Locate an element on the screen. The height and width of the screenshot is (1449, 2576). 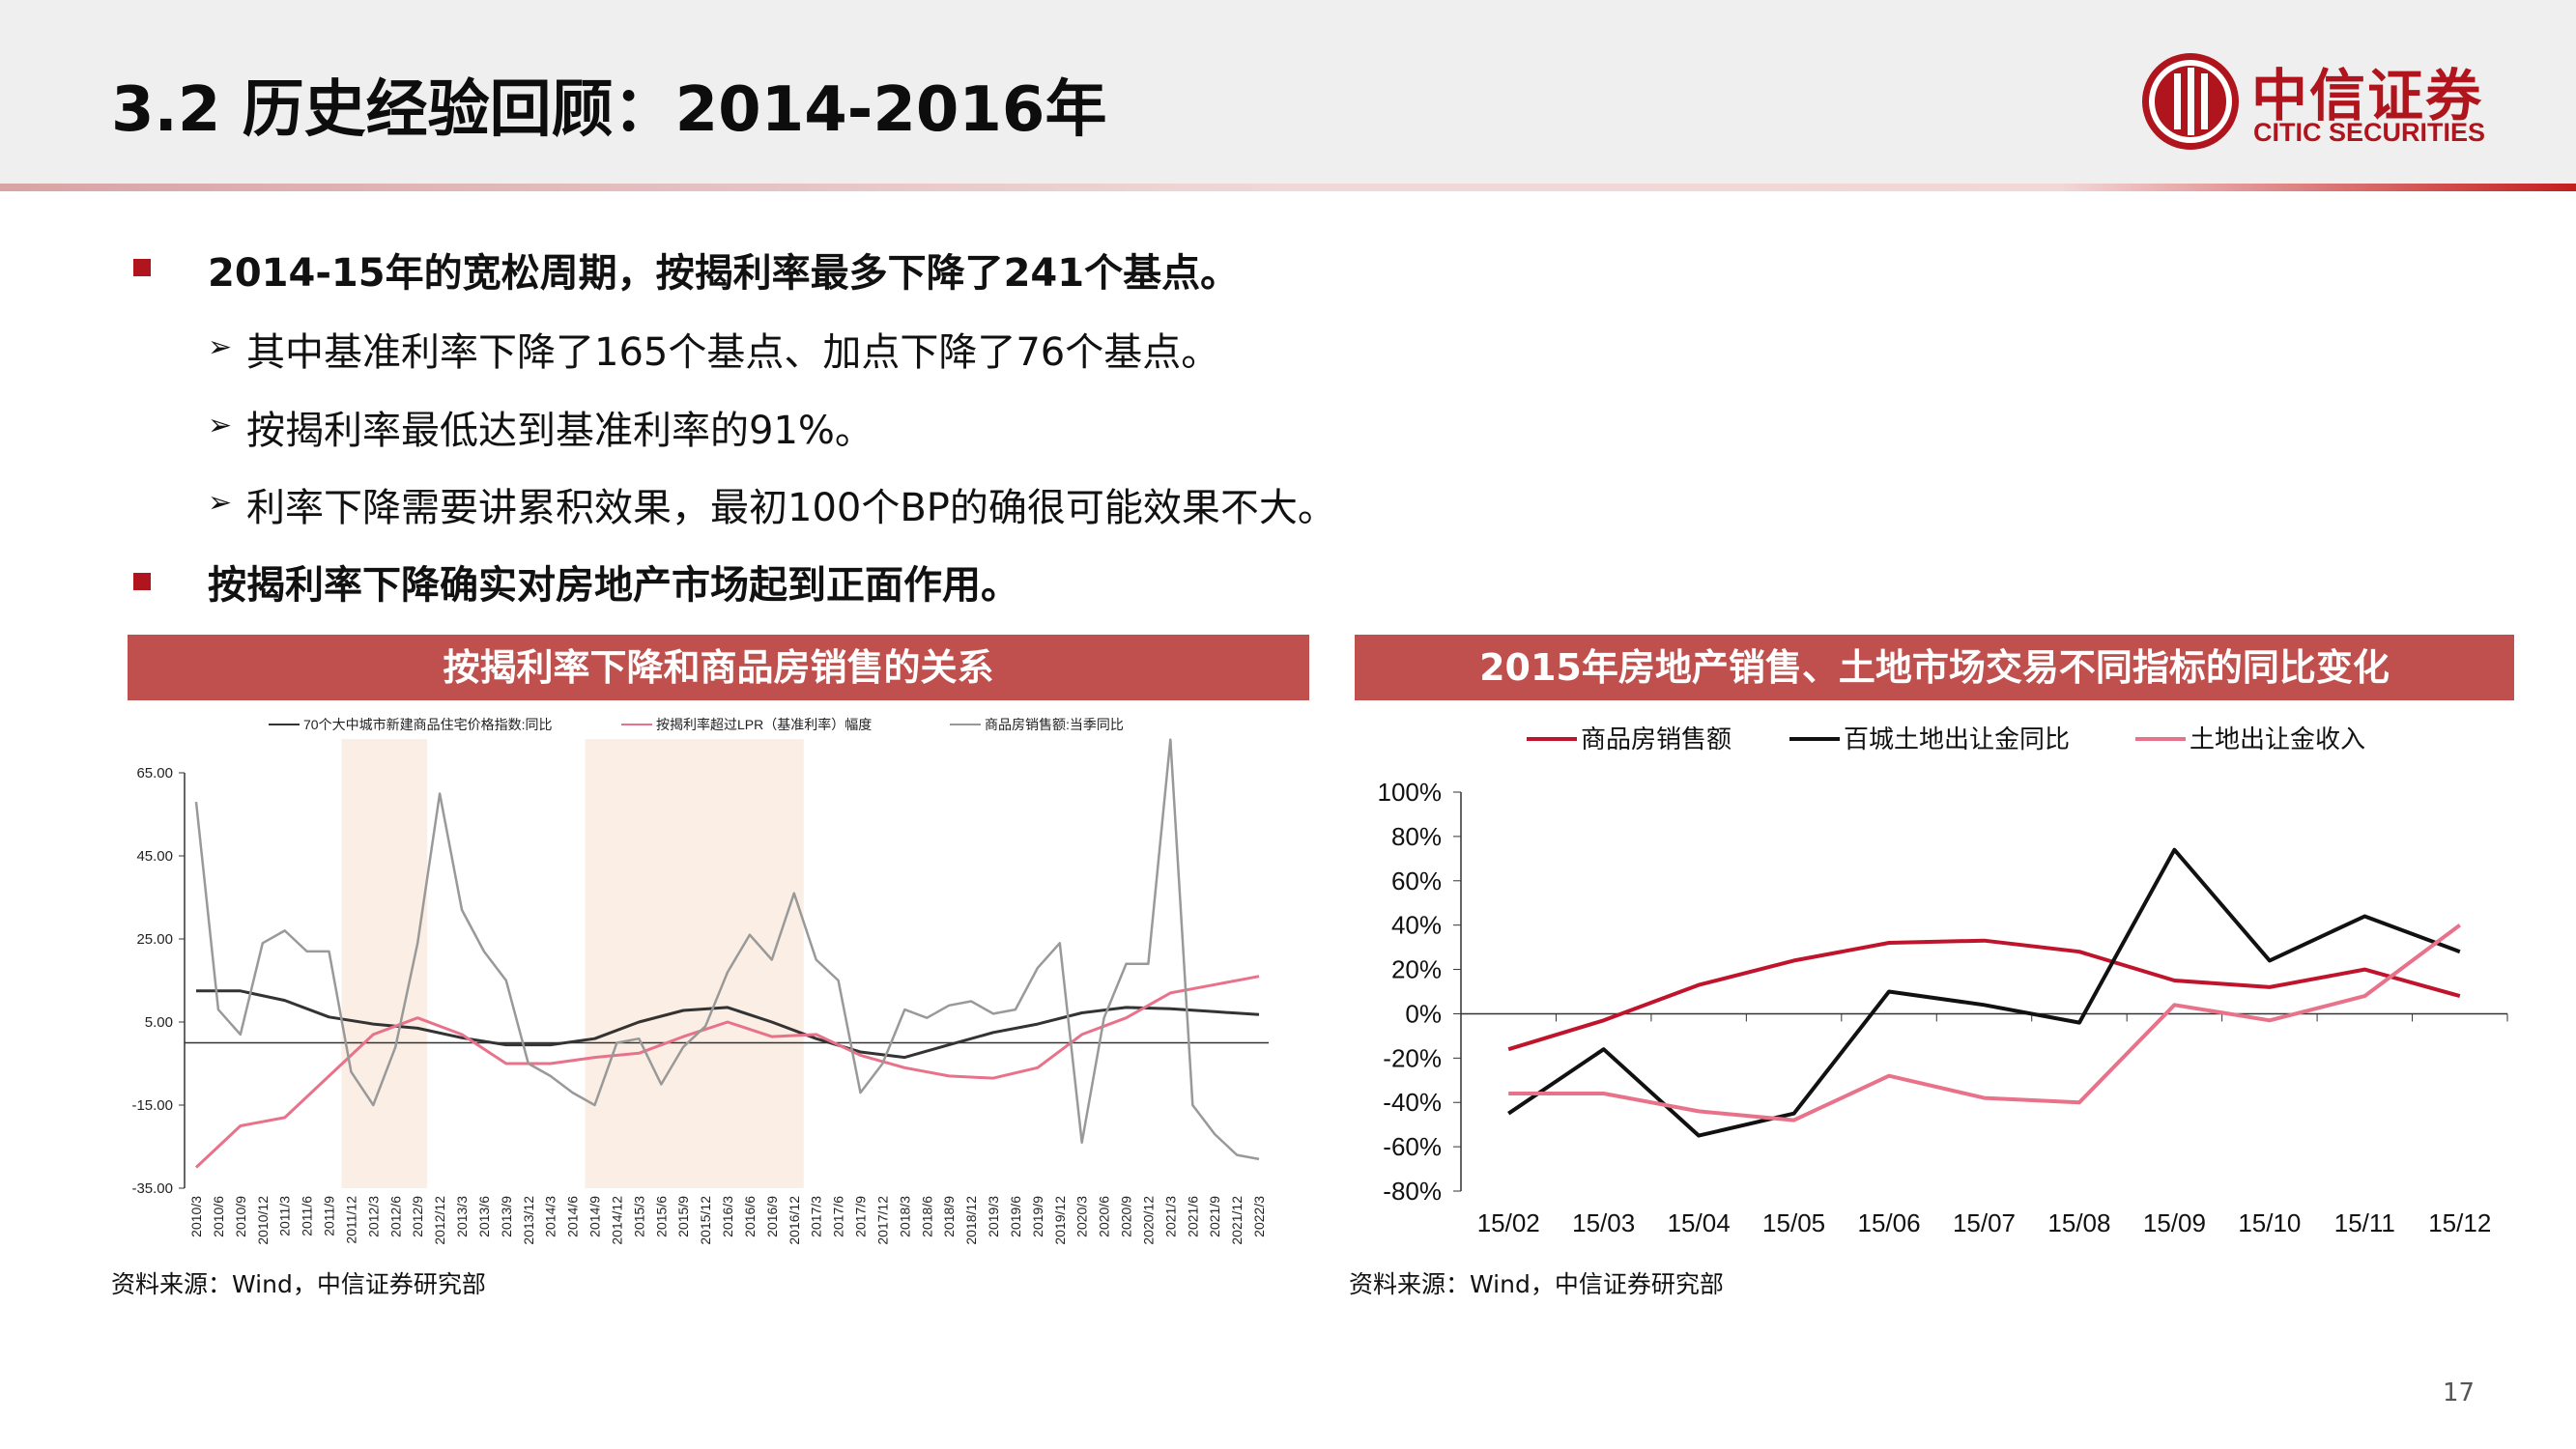
x-tick-label: 2011/3 is located at coordinates (285, 1216).